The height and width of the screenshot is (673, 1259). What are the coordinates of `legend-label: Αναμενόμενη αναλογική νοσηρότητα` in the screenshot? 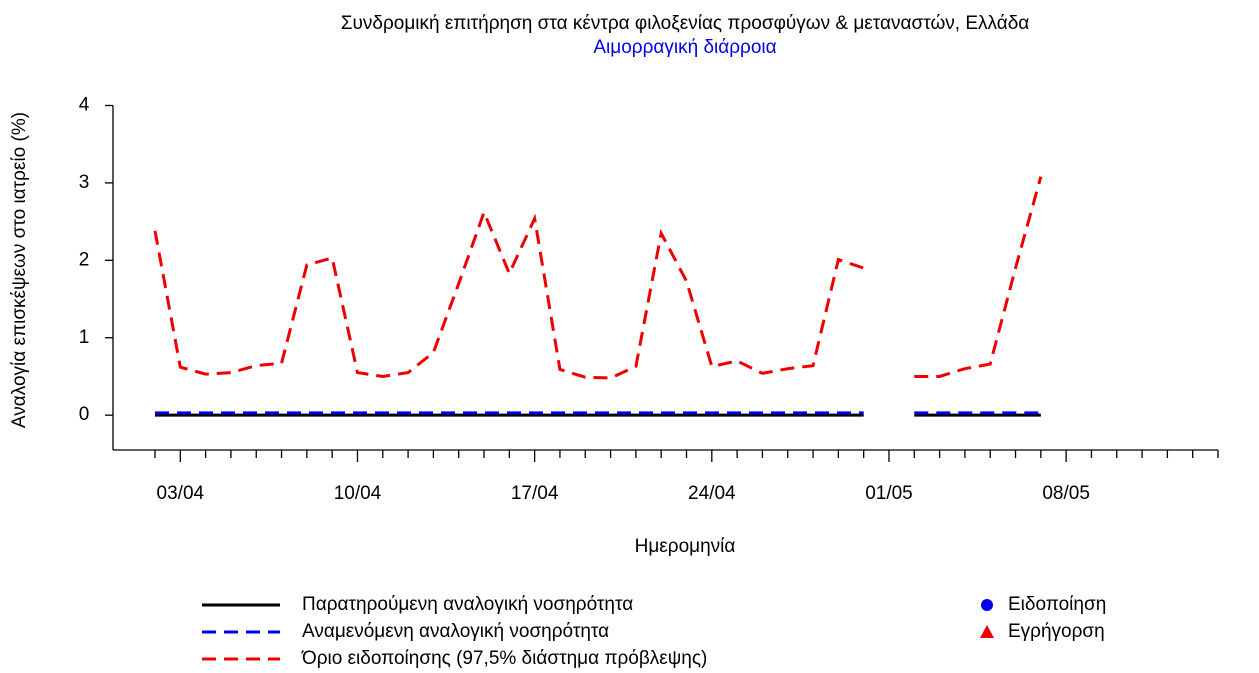 It's located at (455, 631).